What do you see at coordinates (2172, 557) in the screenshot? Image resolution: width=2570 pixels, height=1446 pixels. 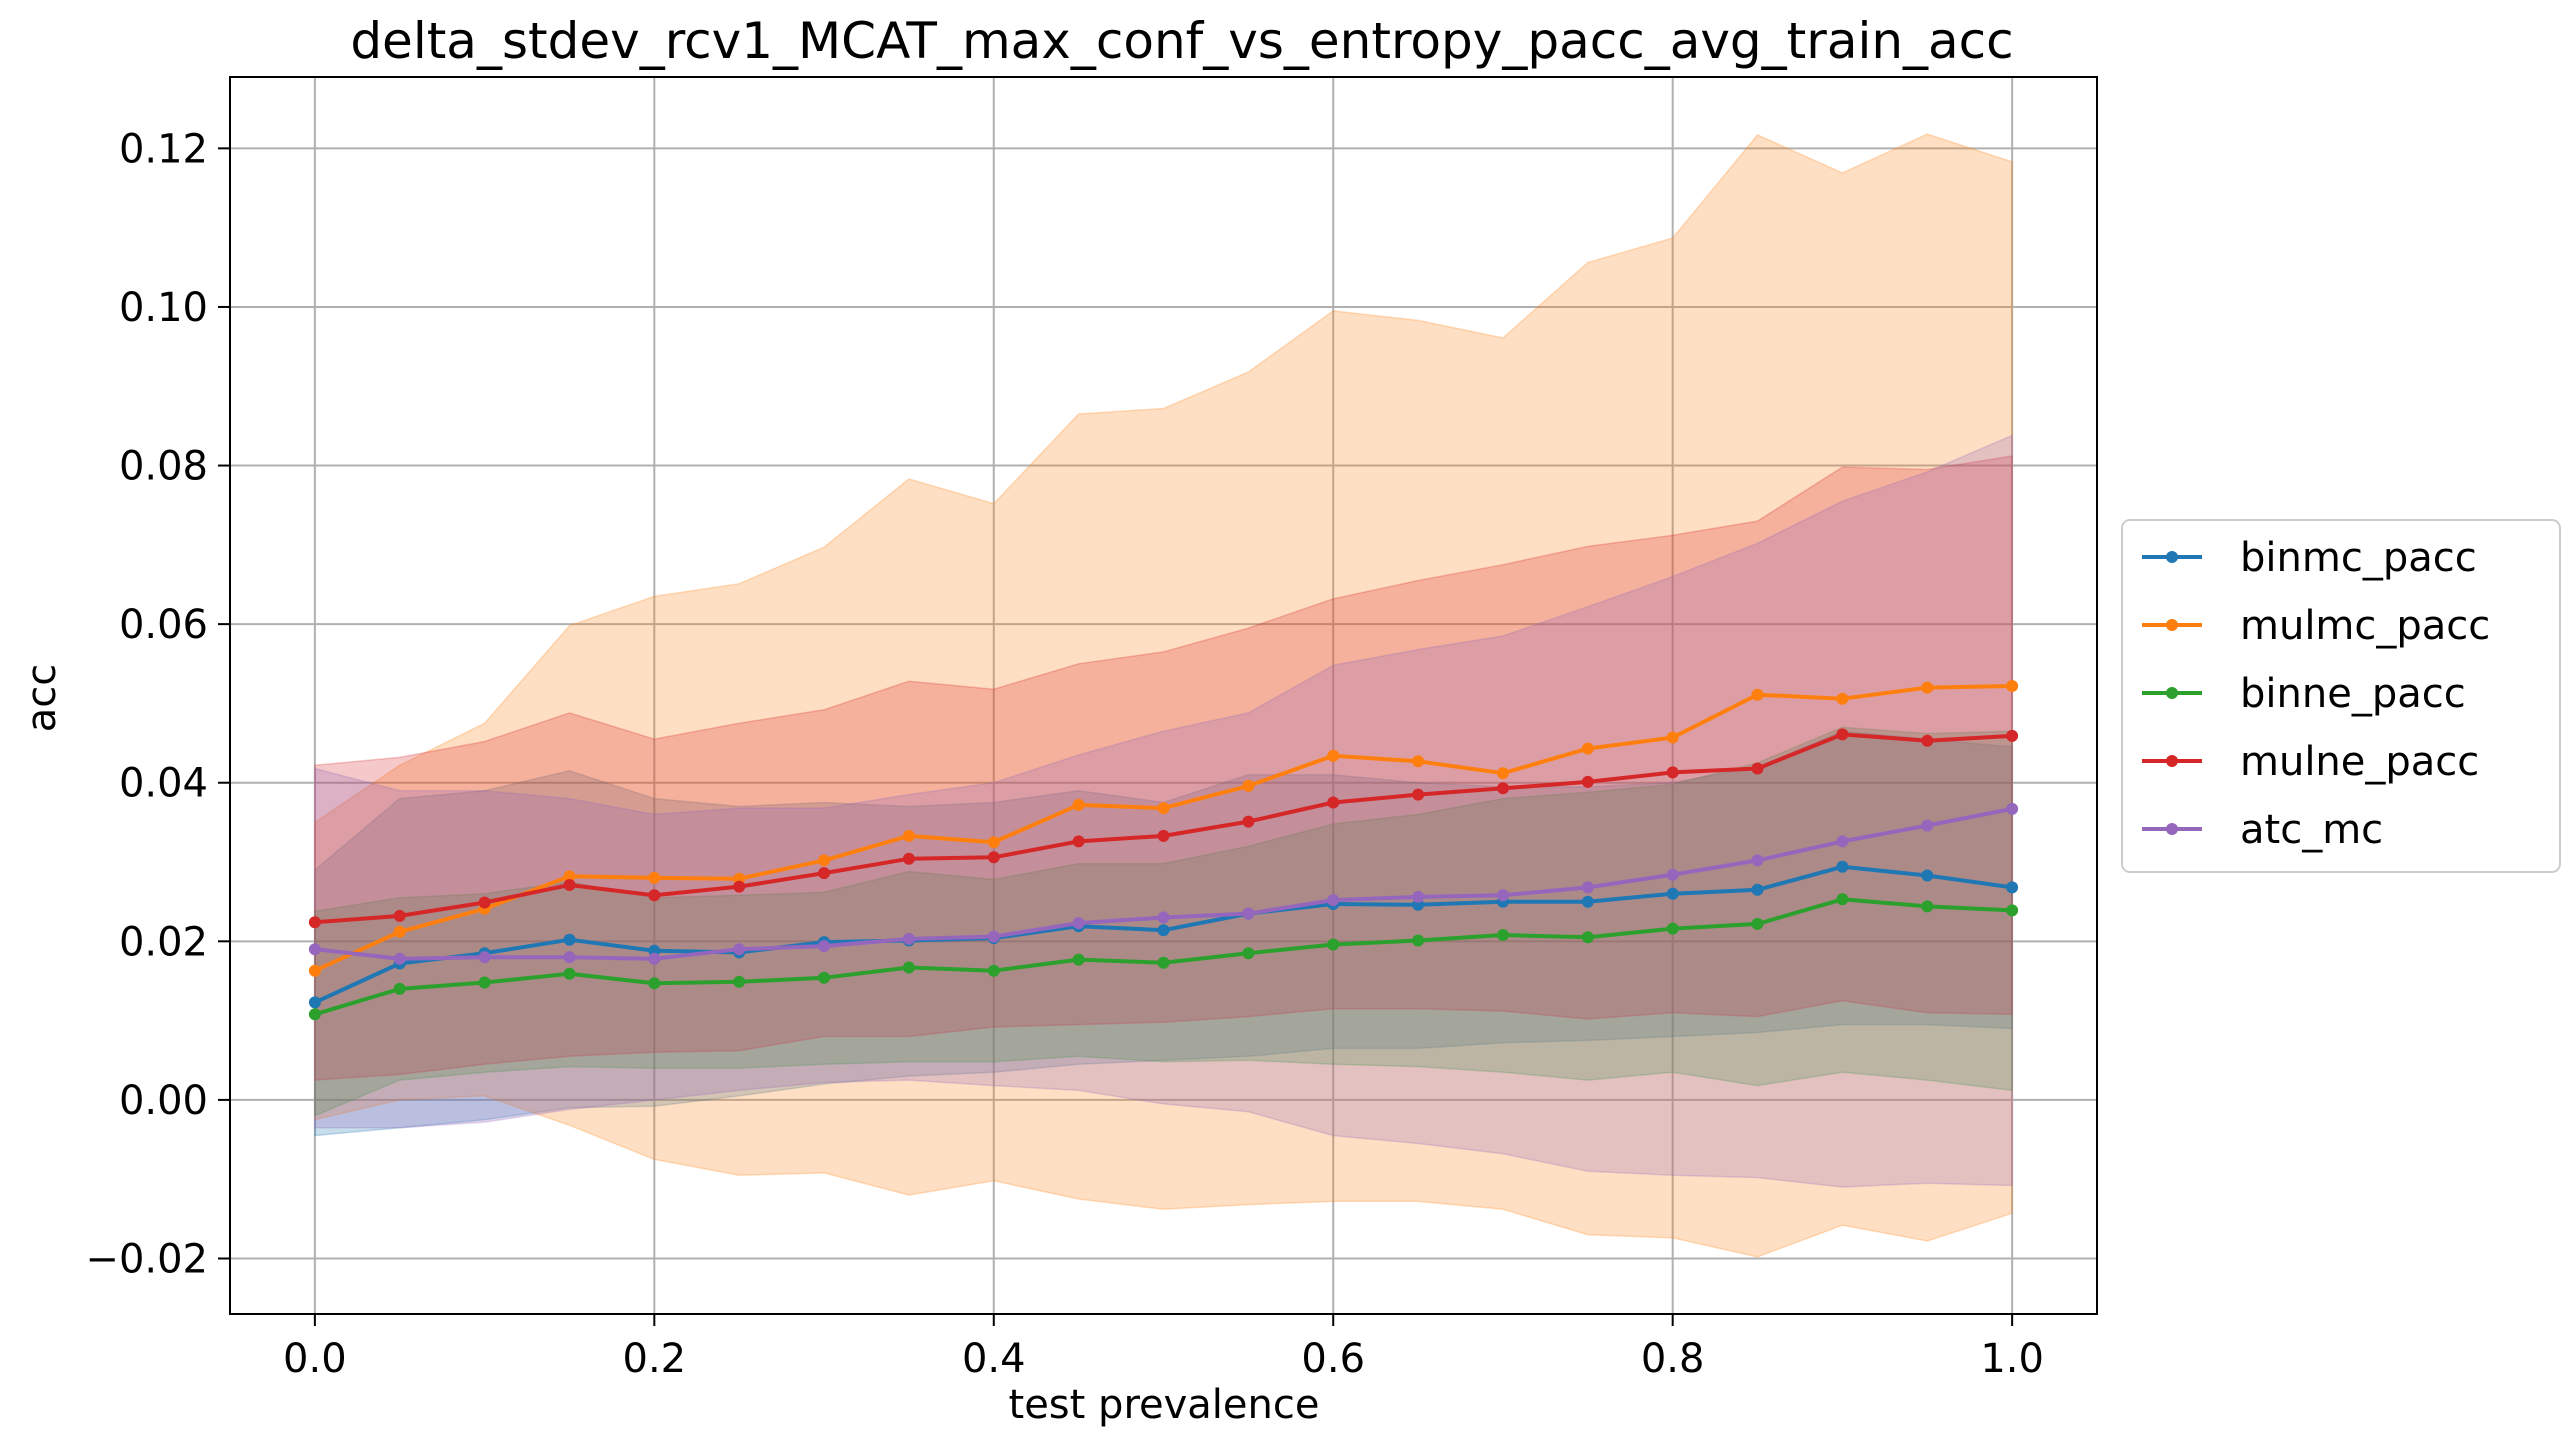 I see `legend-marker-binmc_pacc` at bounding box center [2172, 557].